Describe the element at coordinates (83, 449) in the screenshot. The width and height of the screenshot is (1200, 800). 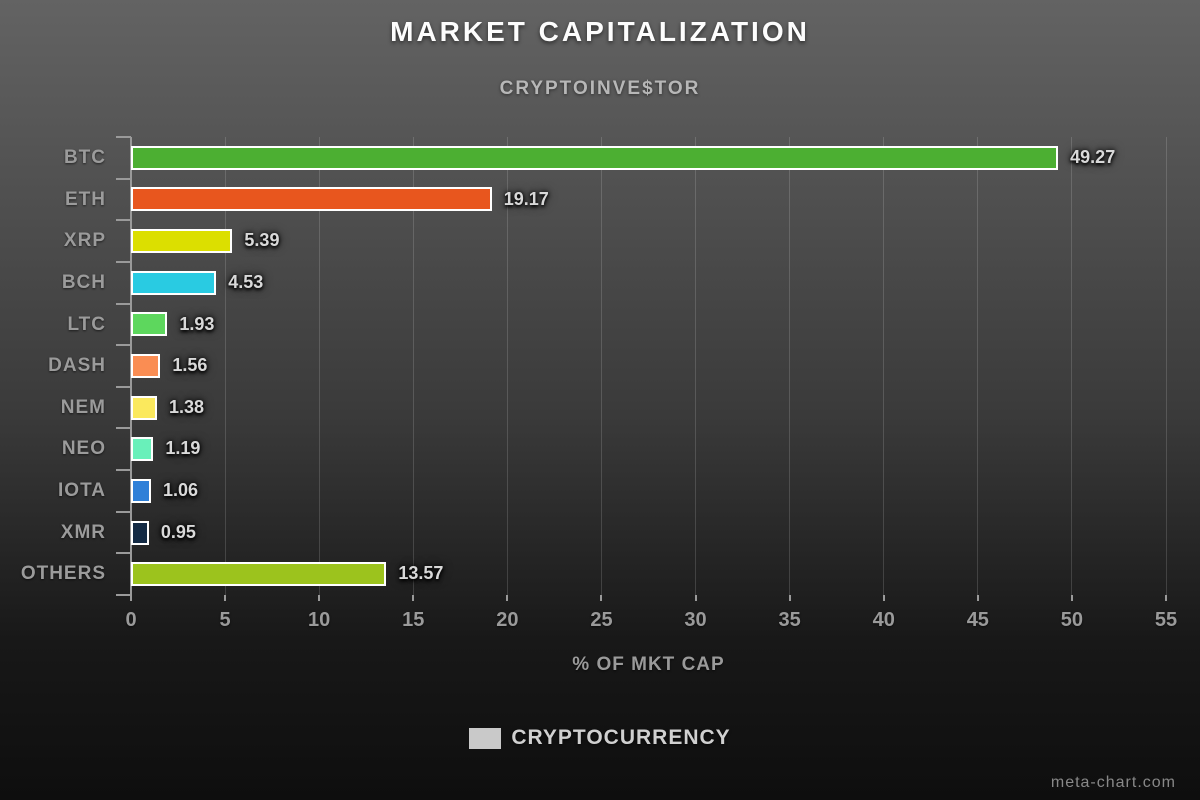
I see `category-label: NEO` at that location.